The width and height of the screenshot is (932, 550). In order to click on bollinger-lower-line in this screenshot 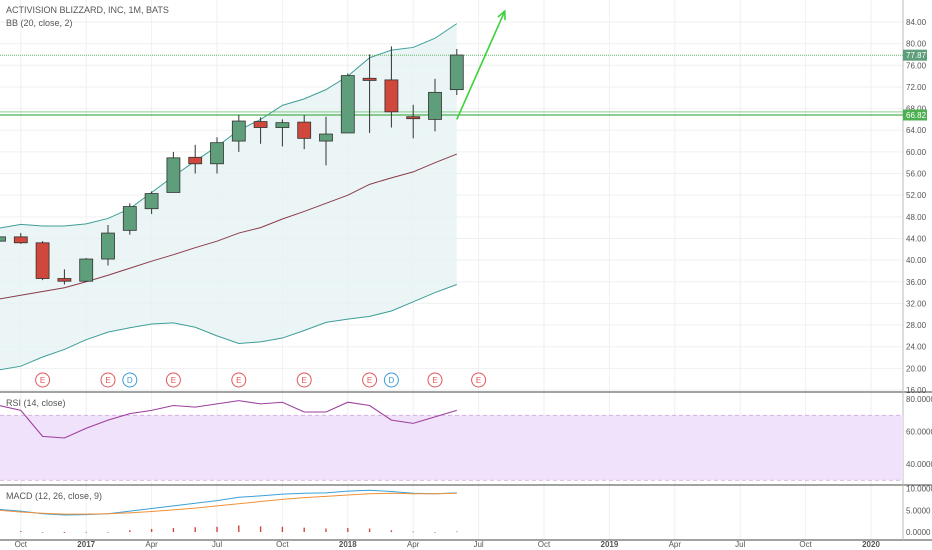, I will do `click(228, 327)`.